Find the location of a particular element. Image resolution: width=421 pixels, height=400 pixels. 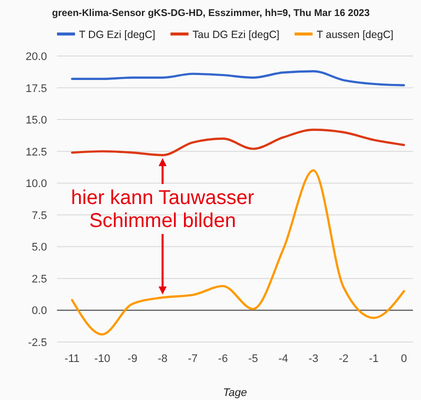

x-tick-label: -1 is located at coordinates (373, 359).